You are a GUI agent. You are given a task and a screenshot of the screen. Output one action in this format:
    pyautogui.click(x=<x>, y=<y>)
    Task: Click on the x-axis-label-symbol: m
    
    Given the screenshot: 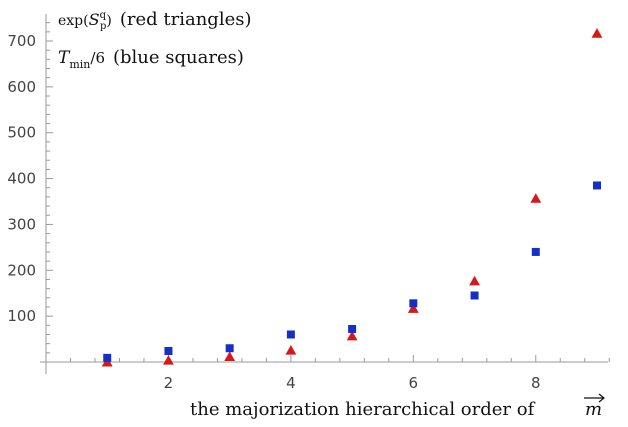 What is the action you would take?
    pyautogui.click(x=593, y=409)
    